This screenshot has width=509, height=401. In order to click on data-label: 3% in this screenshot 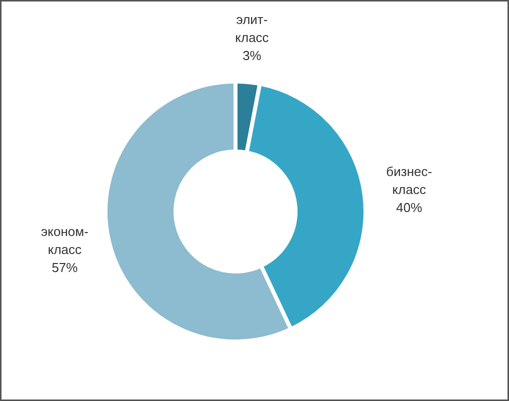, I will do `click(252, 55)`.